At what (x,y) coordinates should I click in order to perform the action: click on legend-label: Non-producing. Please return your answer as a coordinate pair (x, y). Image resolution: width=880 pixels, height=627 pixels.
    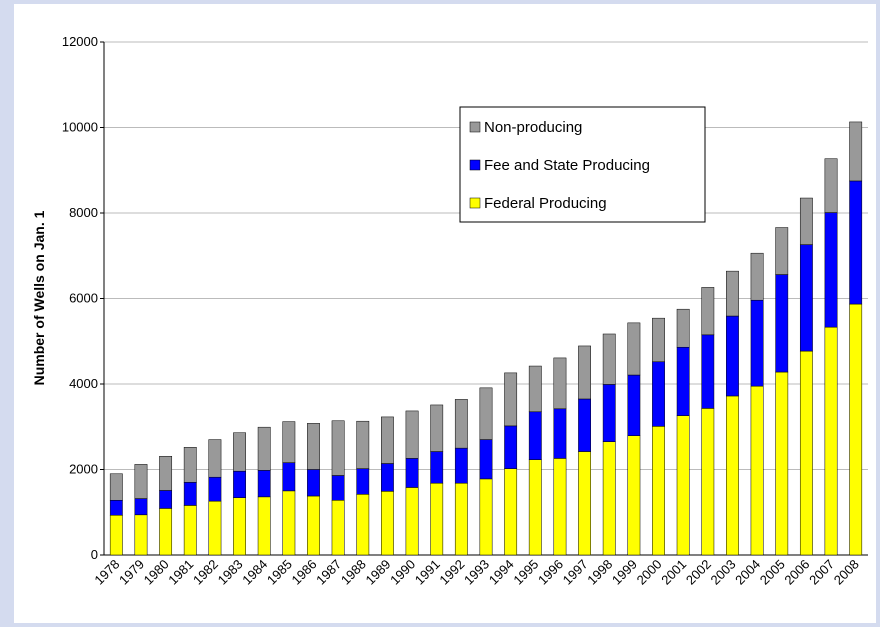
    Looking at the image, I should click on (533, 127).